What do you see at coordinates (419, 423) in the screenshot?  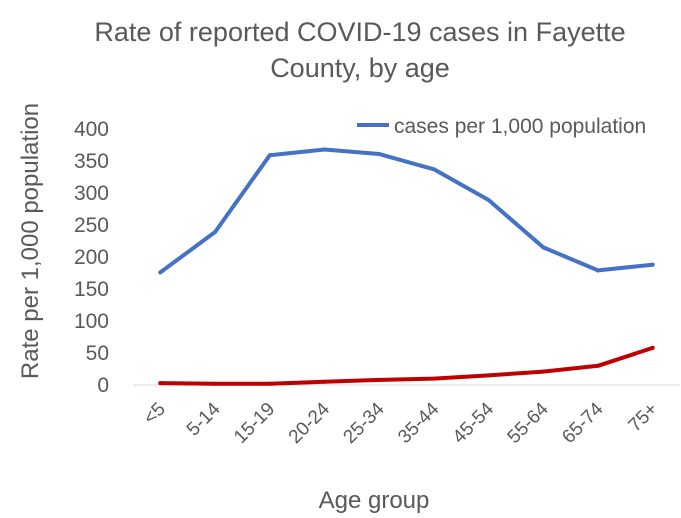 I see `x-tick-label: 35-44` at bounding box center [419, 423].